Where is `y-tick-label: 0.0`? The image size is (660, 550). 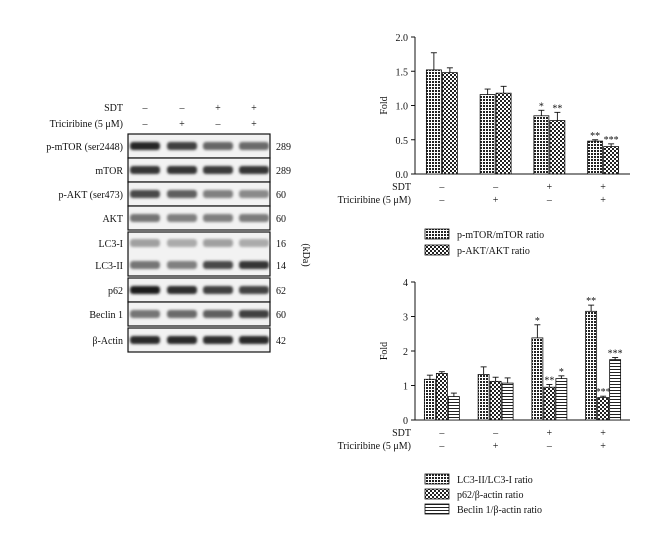 y-tick-label: 0.0 is located at coordinates (402, 175).